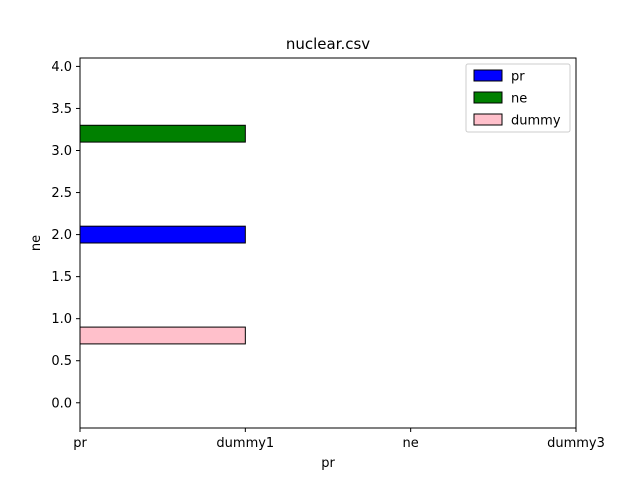 The width and height of the screenshot is (640, 480). I want to click on y-tick-label: 1.0, so click(61, 319).